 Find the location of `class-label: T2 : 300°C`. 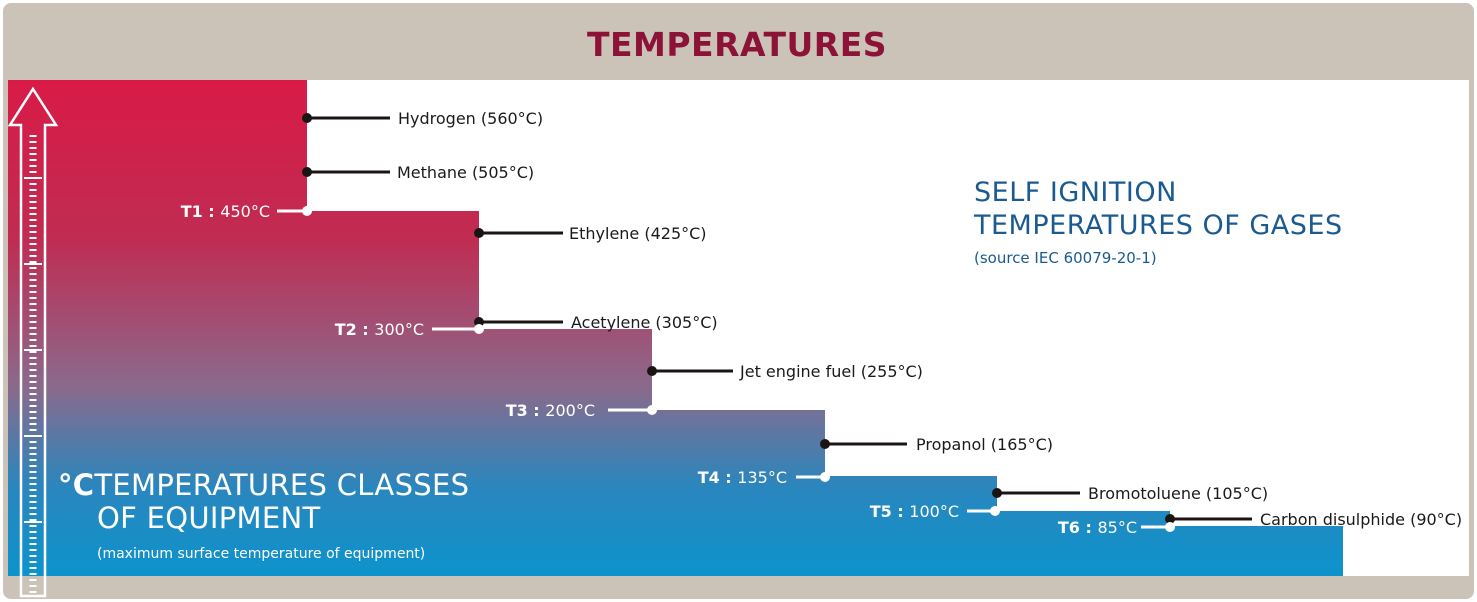

class-label: T2 : 300°C is located at coordinates (379, 329).